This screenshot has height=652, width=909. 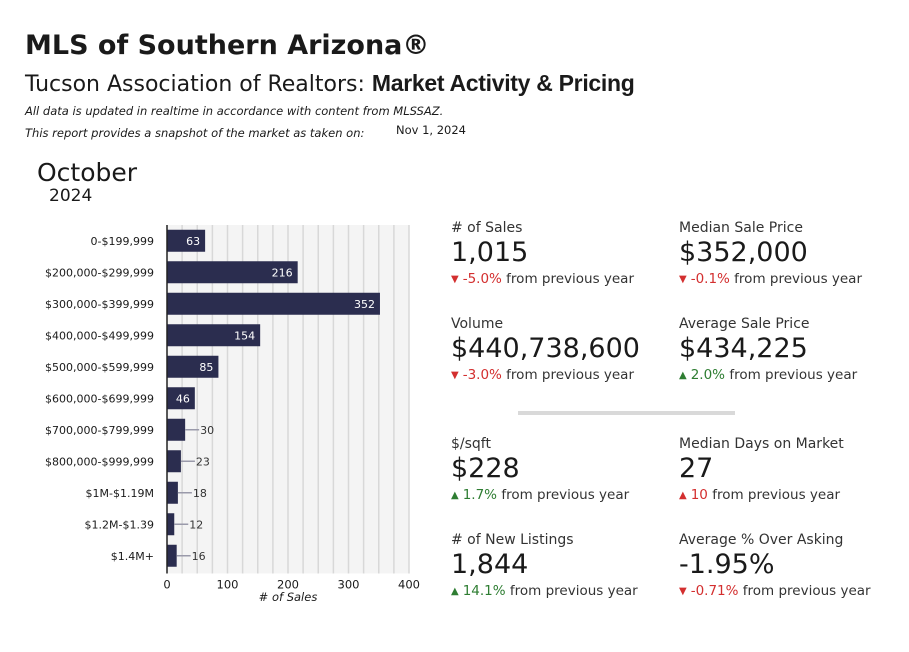 I want to click on period-year: 2024, so click(x=71, y=196).